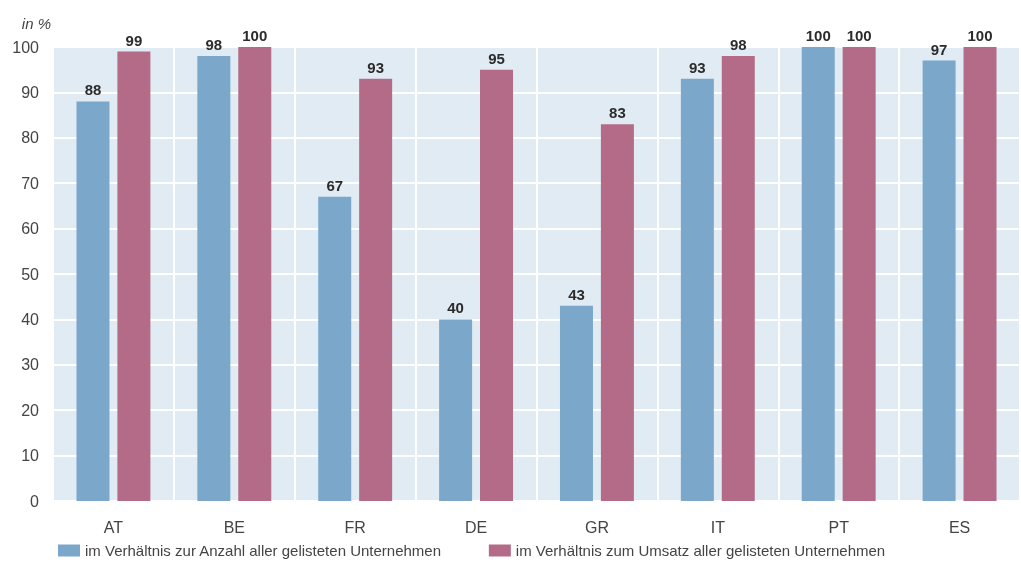  Describe the element at coordinates (234, 527) in the screenshot. I see `x-tick-label: BE` at that location.